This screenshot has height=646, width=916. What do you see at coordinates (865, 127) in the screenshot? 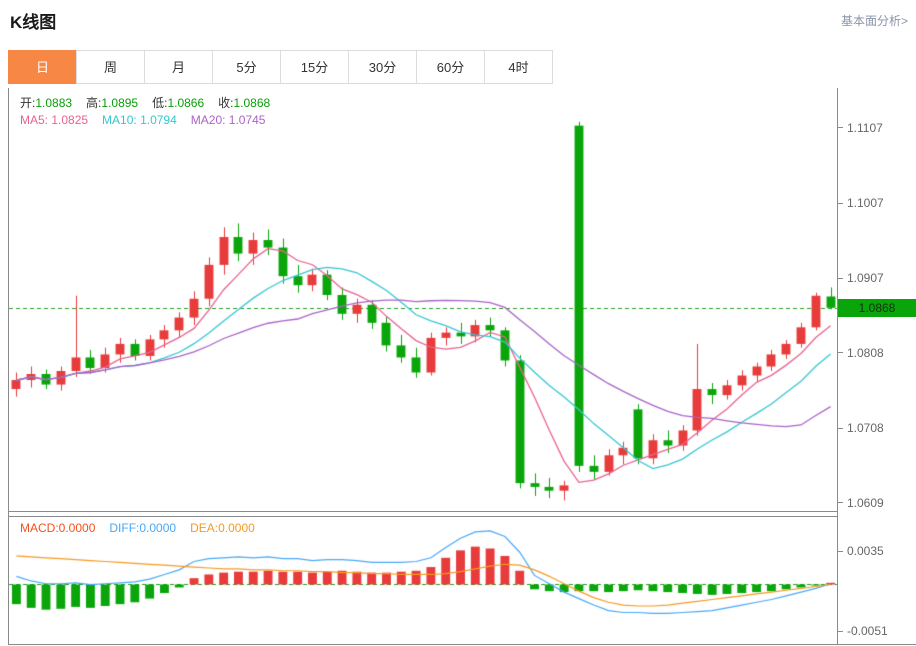
I see `y-axis-label-text: 1.1107` at bounding box center [865, 127].